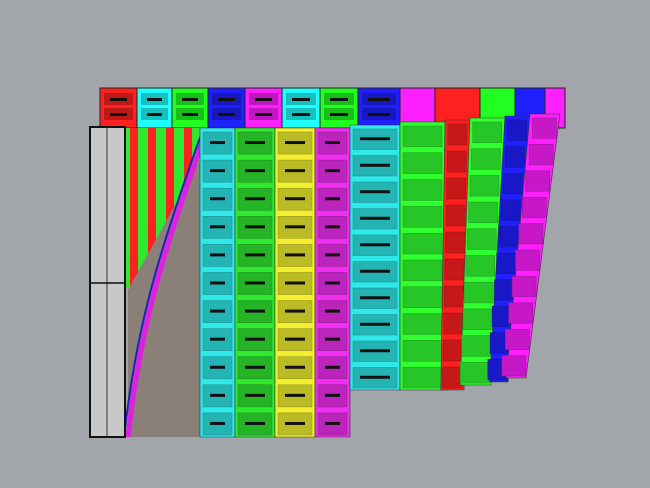 Image resolution: width=650 pixels, height=488 pixels. I want to click on gray-slab, so click(107, 282).